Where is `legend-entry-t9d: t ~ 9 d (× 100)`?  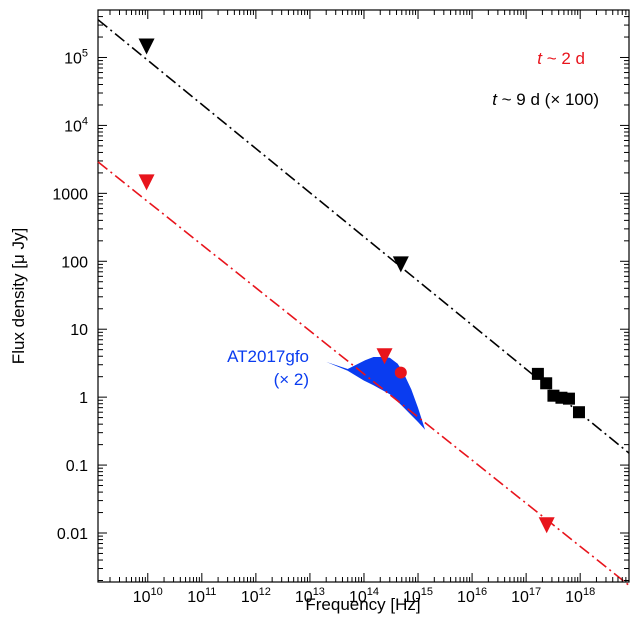
legend-entry-t9d: t ~ 9 d (× 100) is located at coordinates (545, 99).